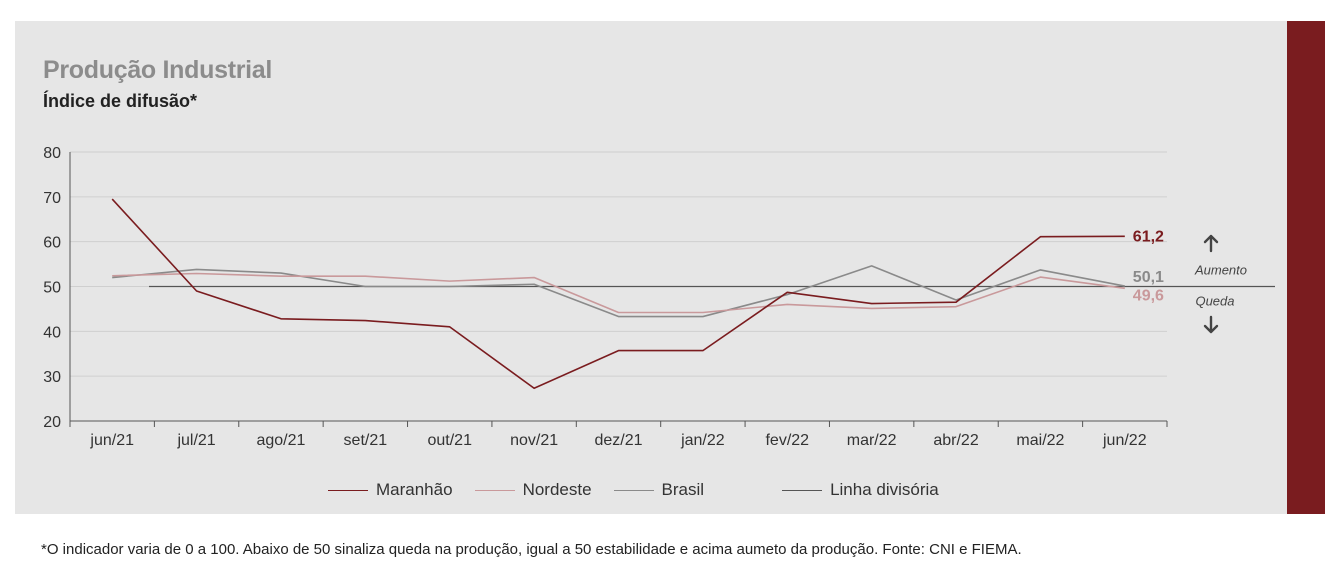 This screenshot has width=1339, height=576. Describe the element at coordinates (702, 440) in the screenshot. I see `x-tick-label: jan/22` at that location.